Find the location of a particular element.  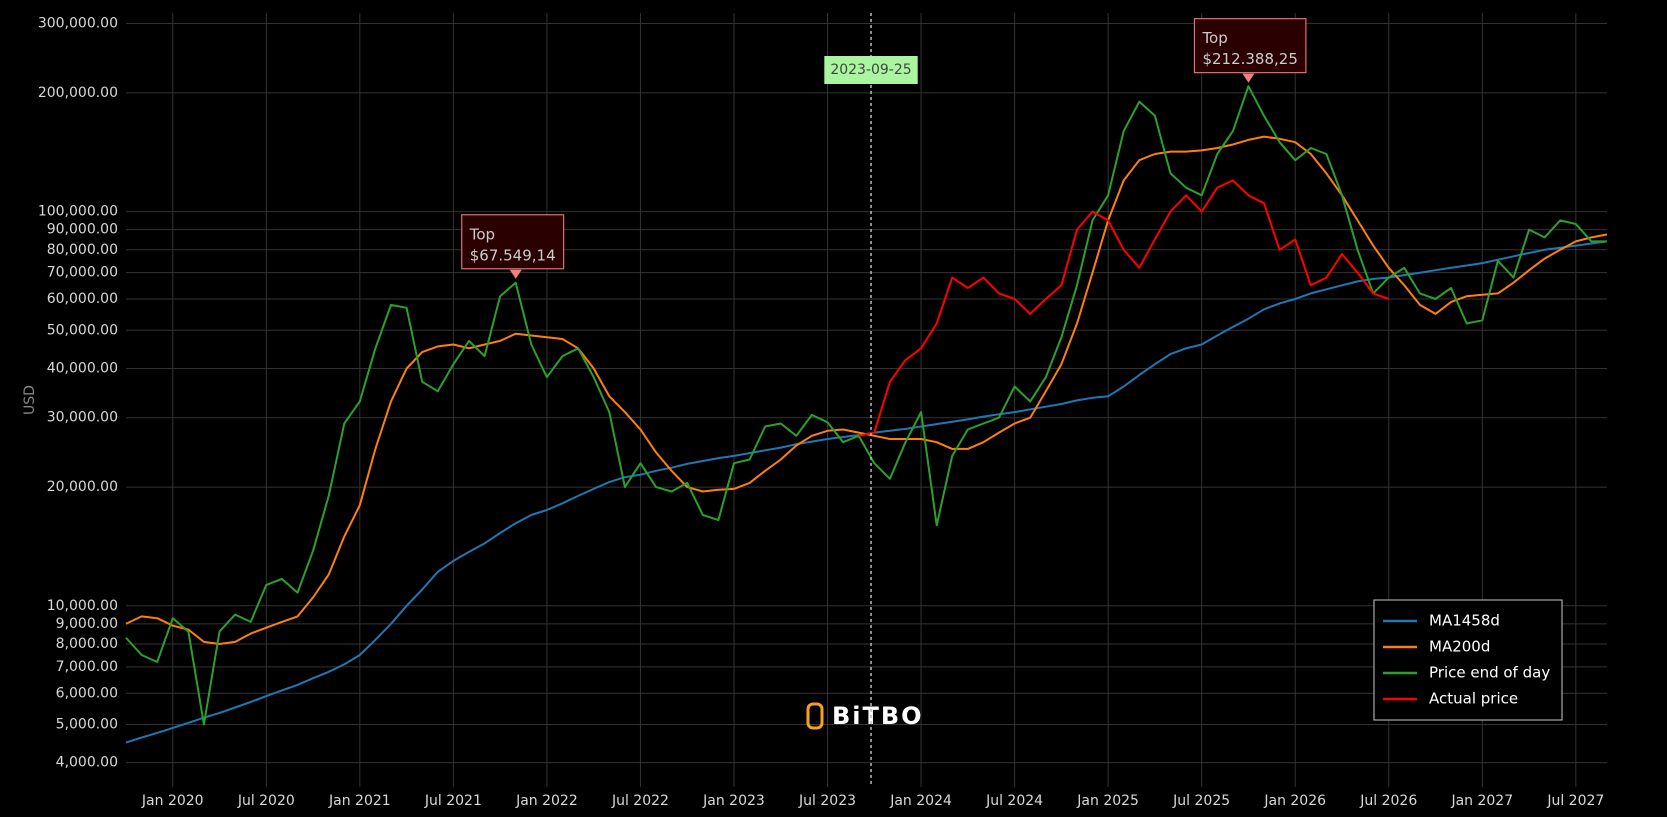

x-tick-label: Jul 2021 is located at coordinates (453, 801).